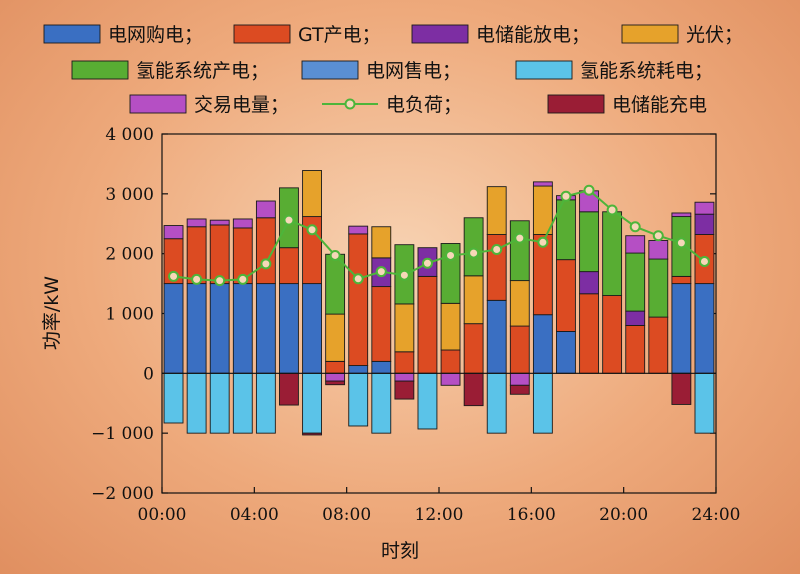  I want to click on x-tick-label: 00:00, so click(162, 515).